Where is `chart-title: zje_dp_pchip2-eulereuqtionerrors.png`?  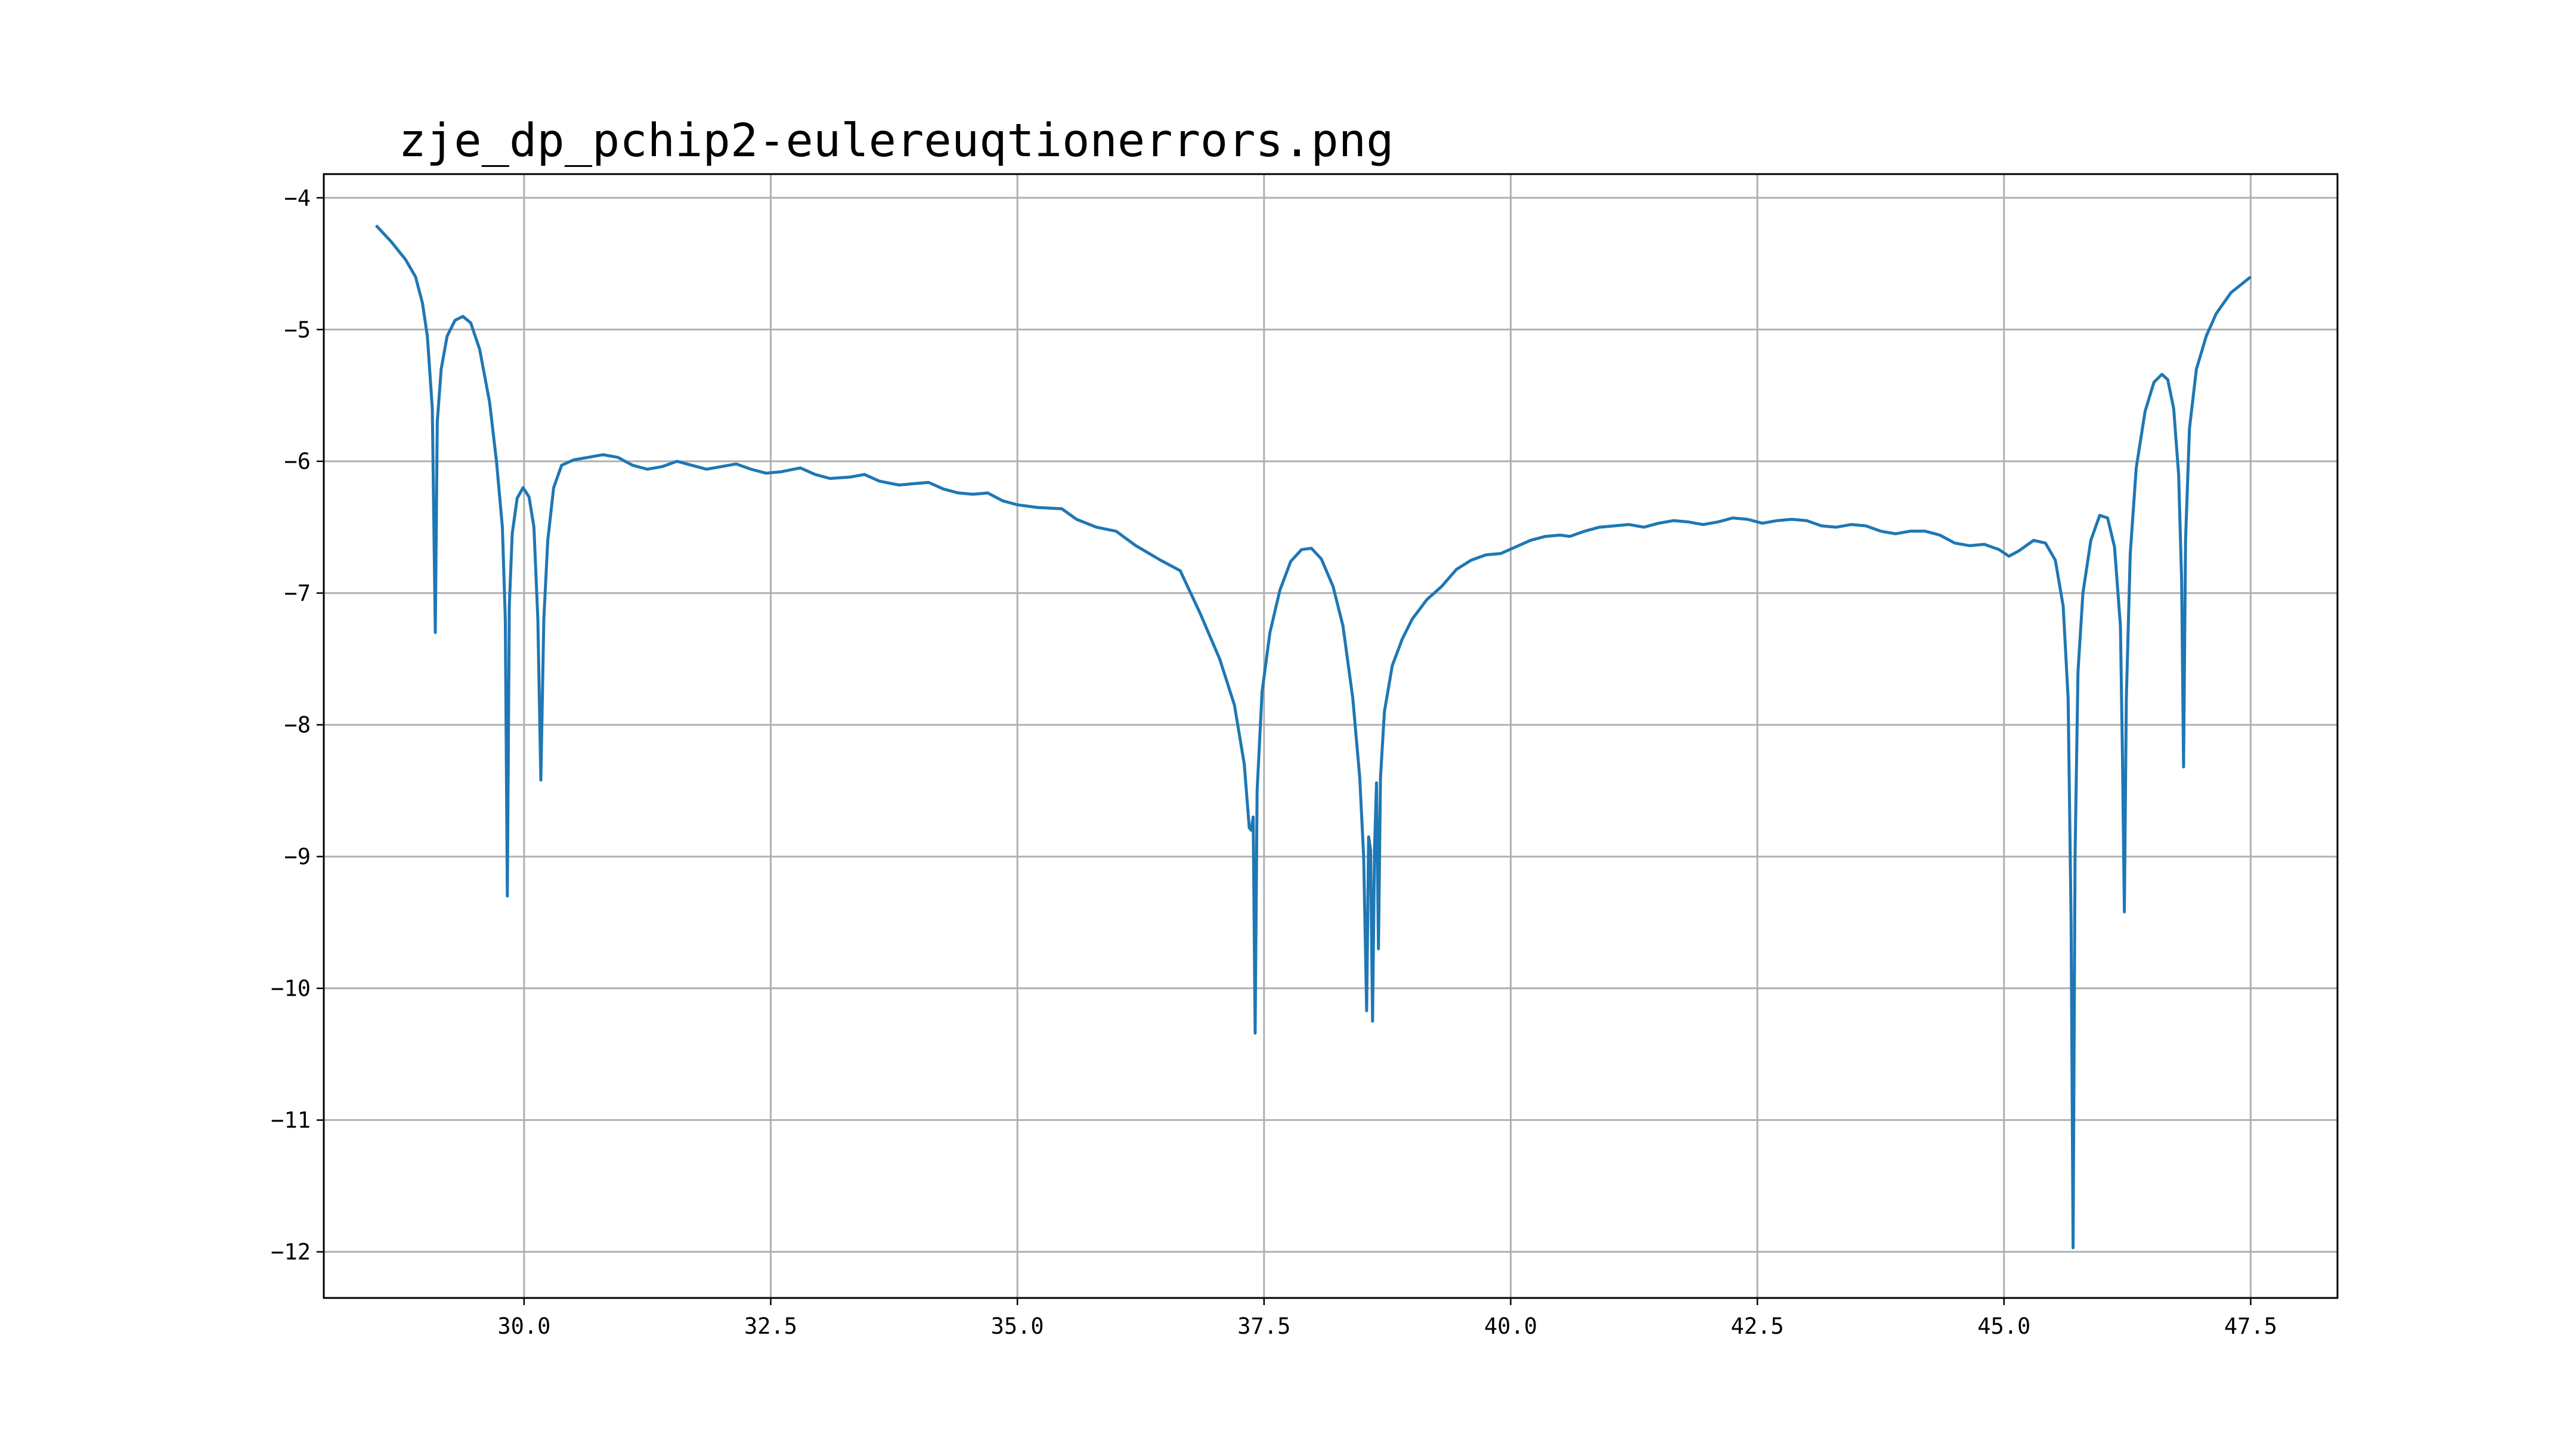 chart-title: zje_dp_pchip2-eulereuqtionerrors.png is located at coordinates (896, 141).